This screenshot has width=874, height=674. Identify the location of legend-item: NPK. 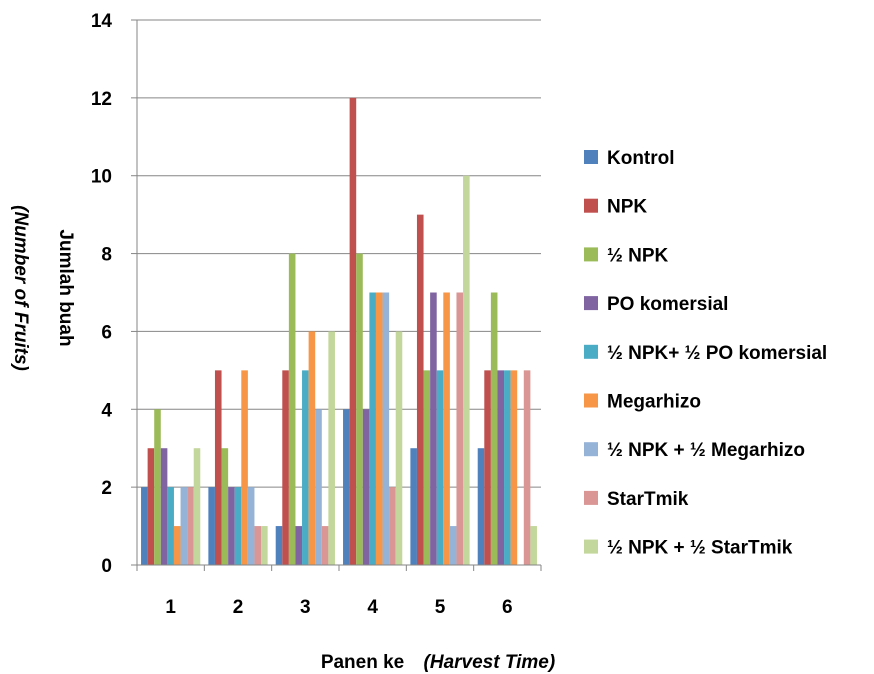
(615, 207).